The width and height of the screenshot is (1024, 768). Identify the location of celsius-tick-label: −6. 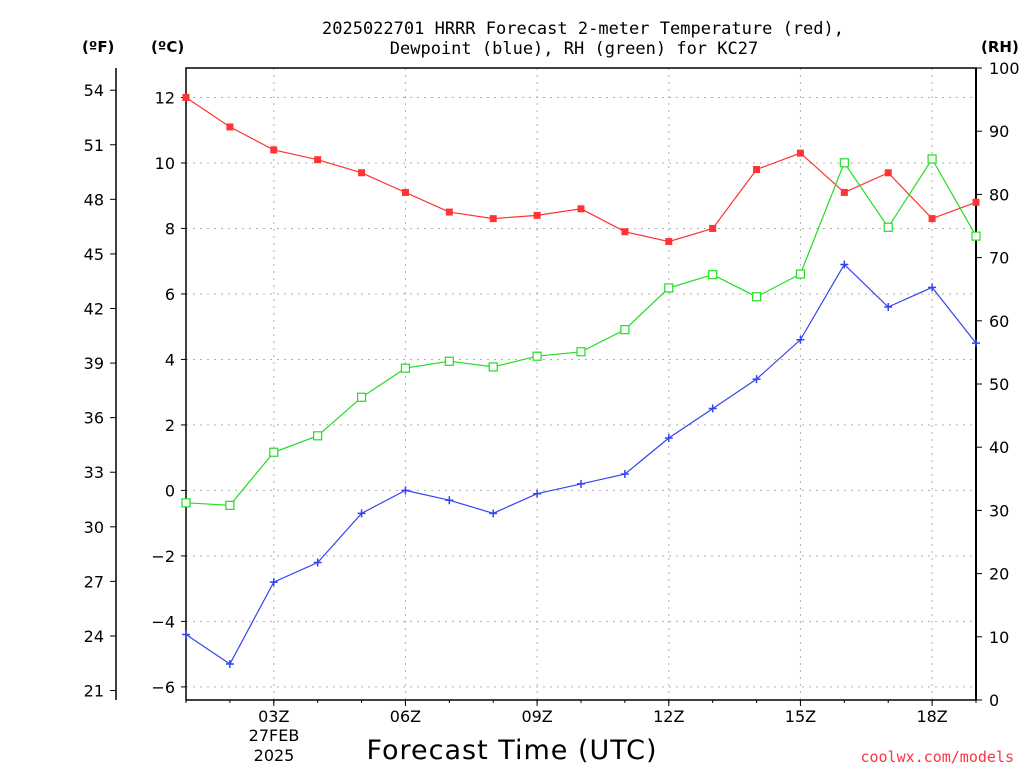
(163, 687).